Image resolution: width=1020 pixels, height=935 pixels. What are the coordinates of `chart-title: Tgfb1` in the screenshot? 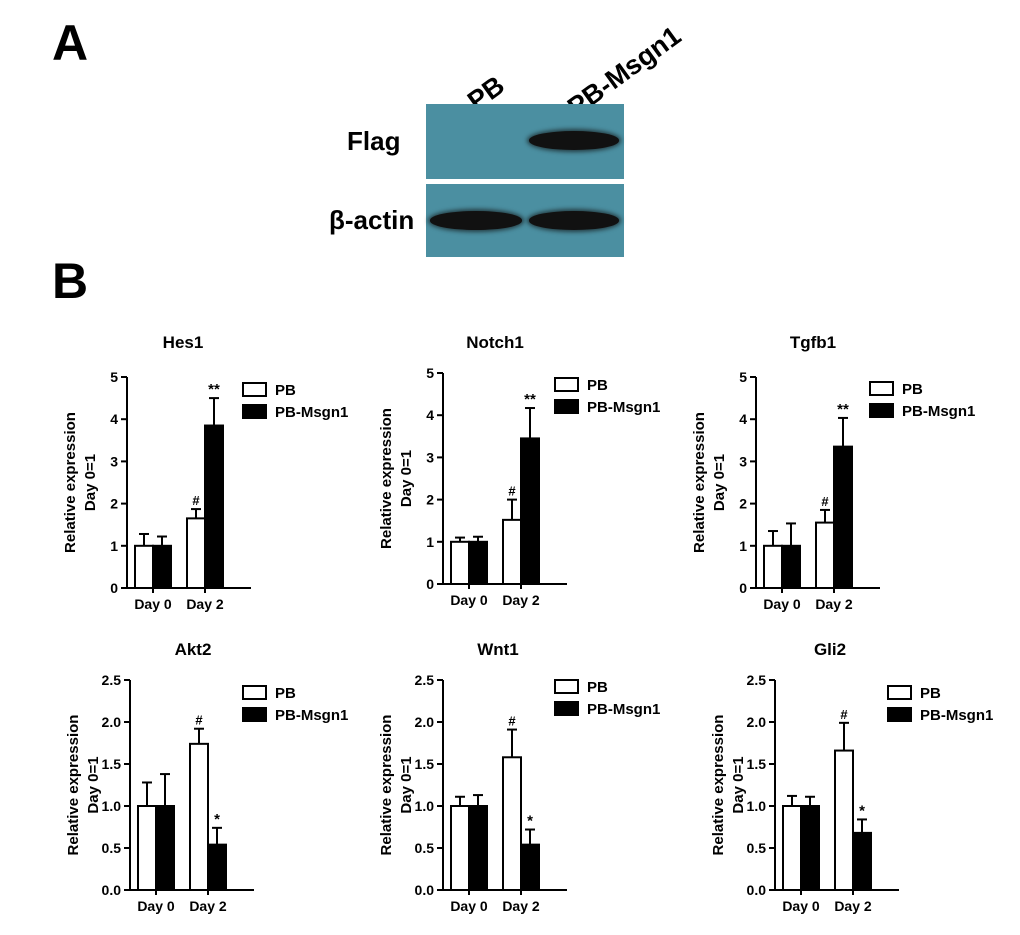 It's located at (813, 342).